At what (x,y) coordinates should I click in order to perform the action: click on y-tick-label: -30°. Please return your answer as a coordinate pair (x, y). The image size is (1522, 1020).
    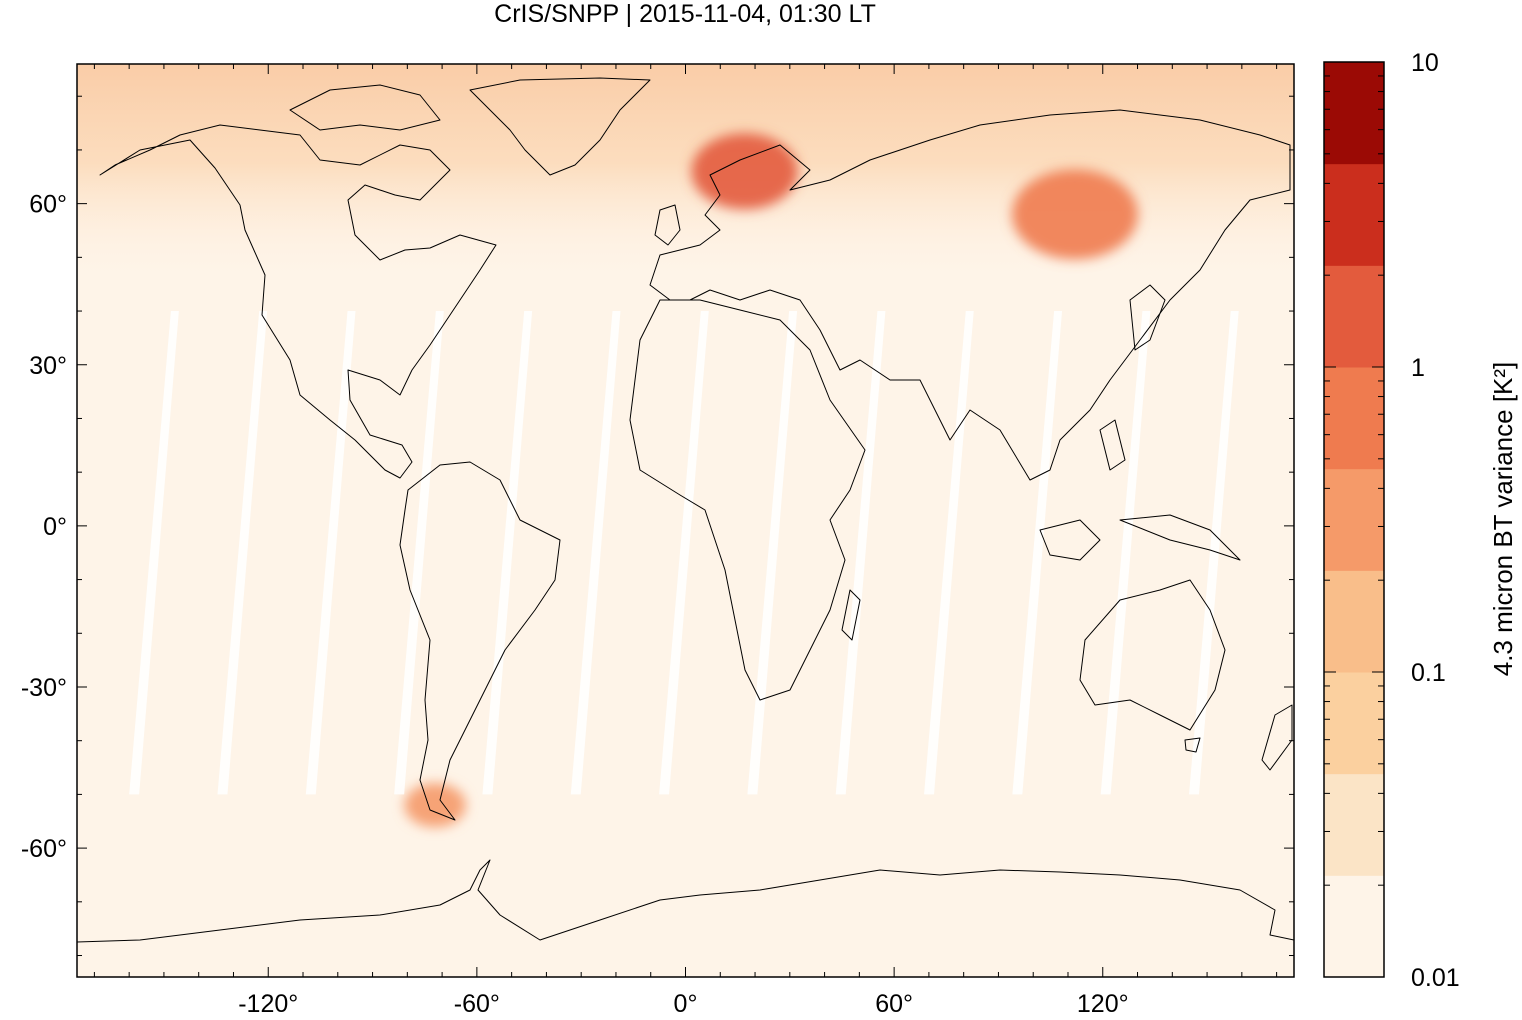
    Looking at the image, I should click on (44, 688).